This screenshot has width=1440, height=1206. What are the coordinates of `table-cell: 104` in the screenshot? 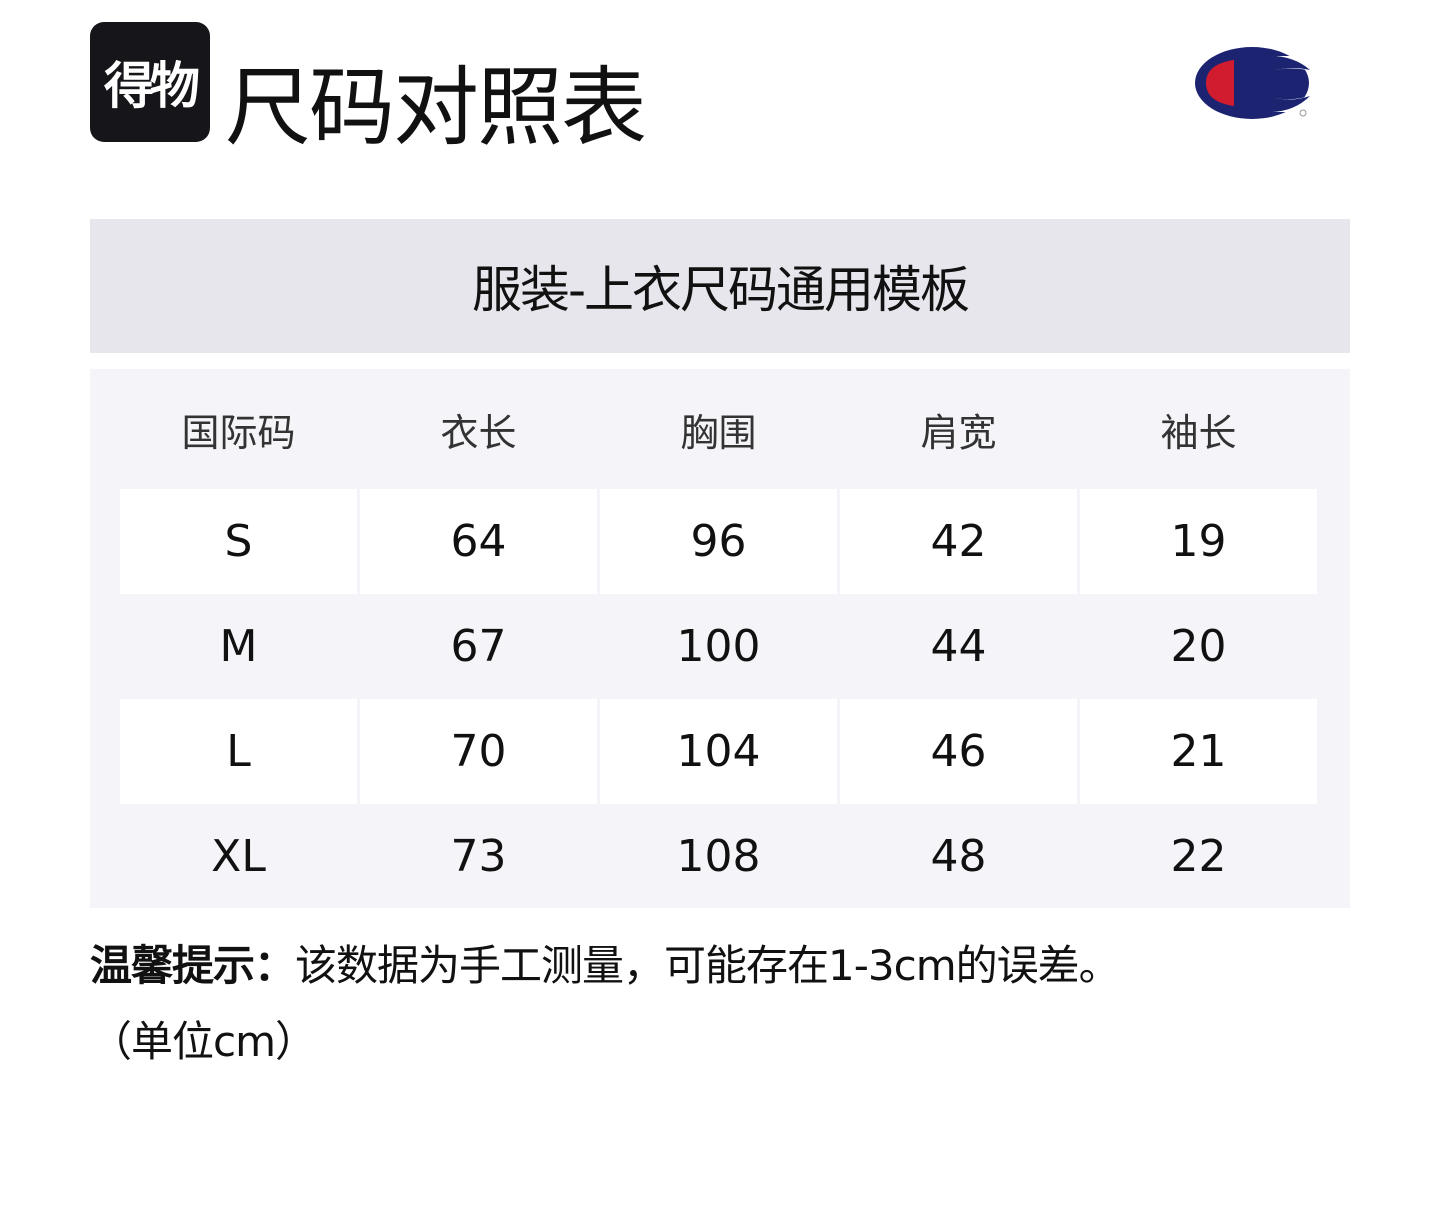 It's located at (718, 751).